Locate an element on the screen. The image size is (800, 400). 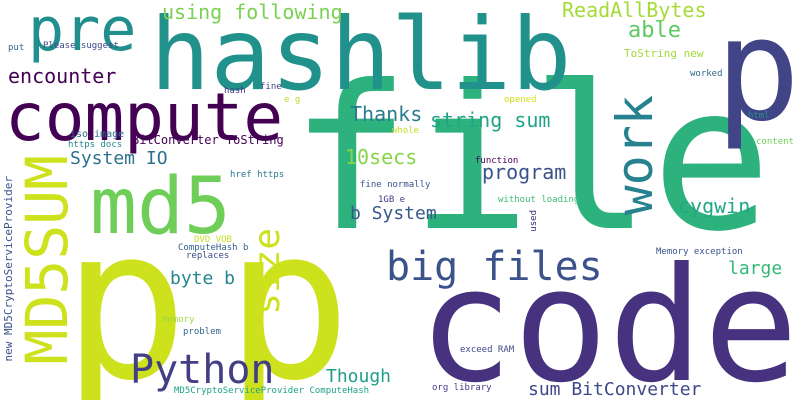
word-memory-exception: Memory exception is located at coordinates (699, 252).